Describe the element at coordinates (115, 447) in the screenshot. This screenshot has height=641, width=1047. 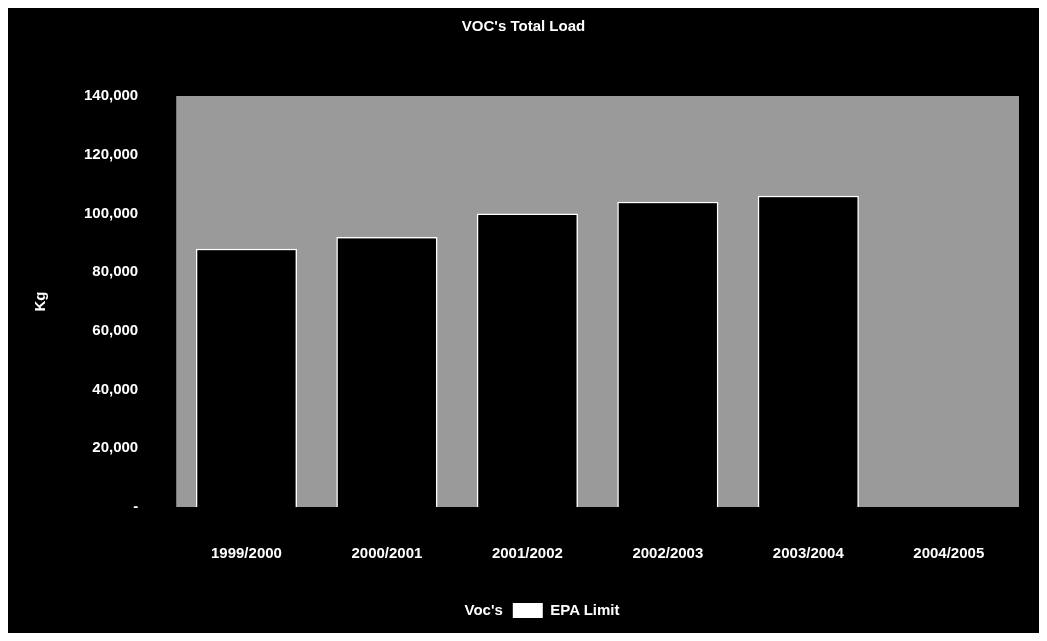
I see `y-tick-label: 20,000` at that location.